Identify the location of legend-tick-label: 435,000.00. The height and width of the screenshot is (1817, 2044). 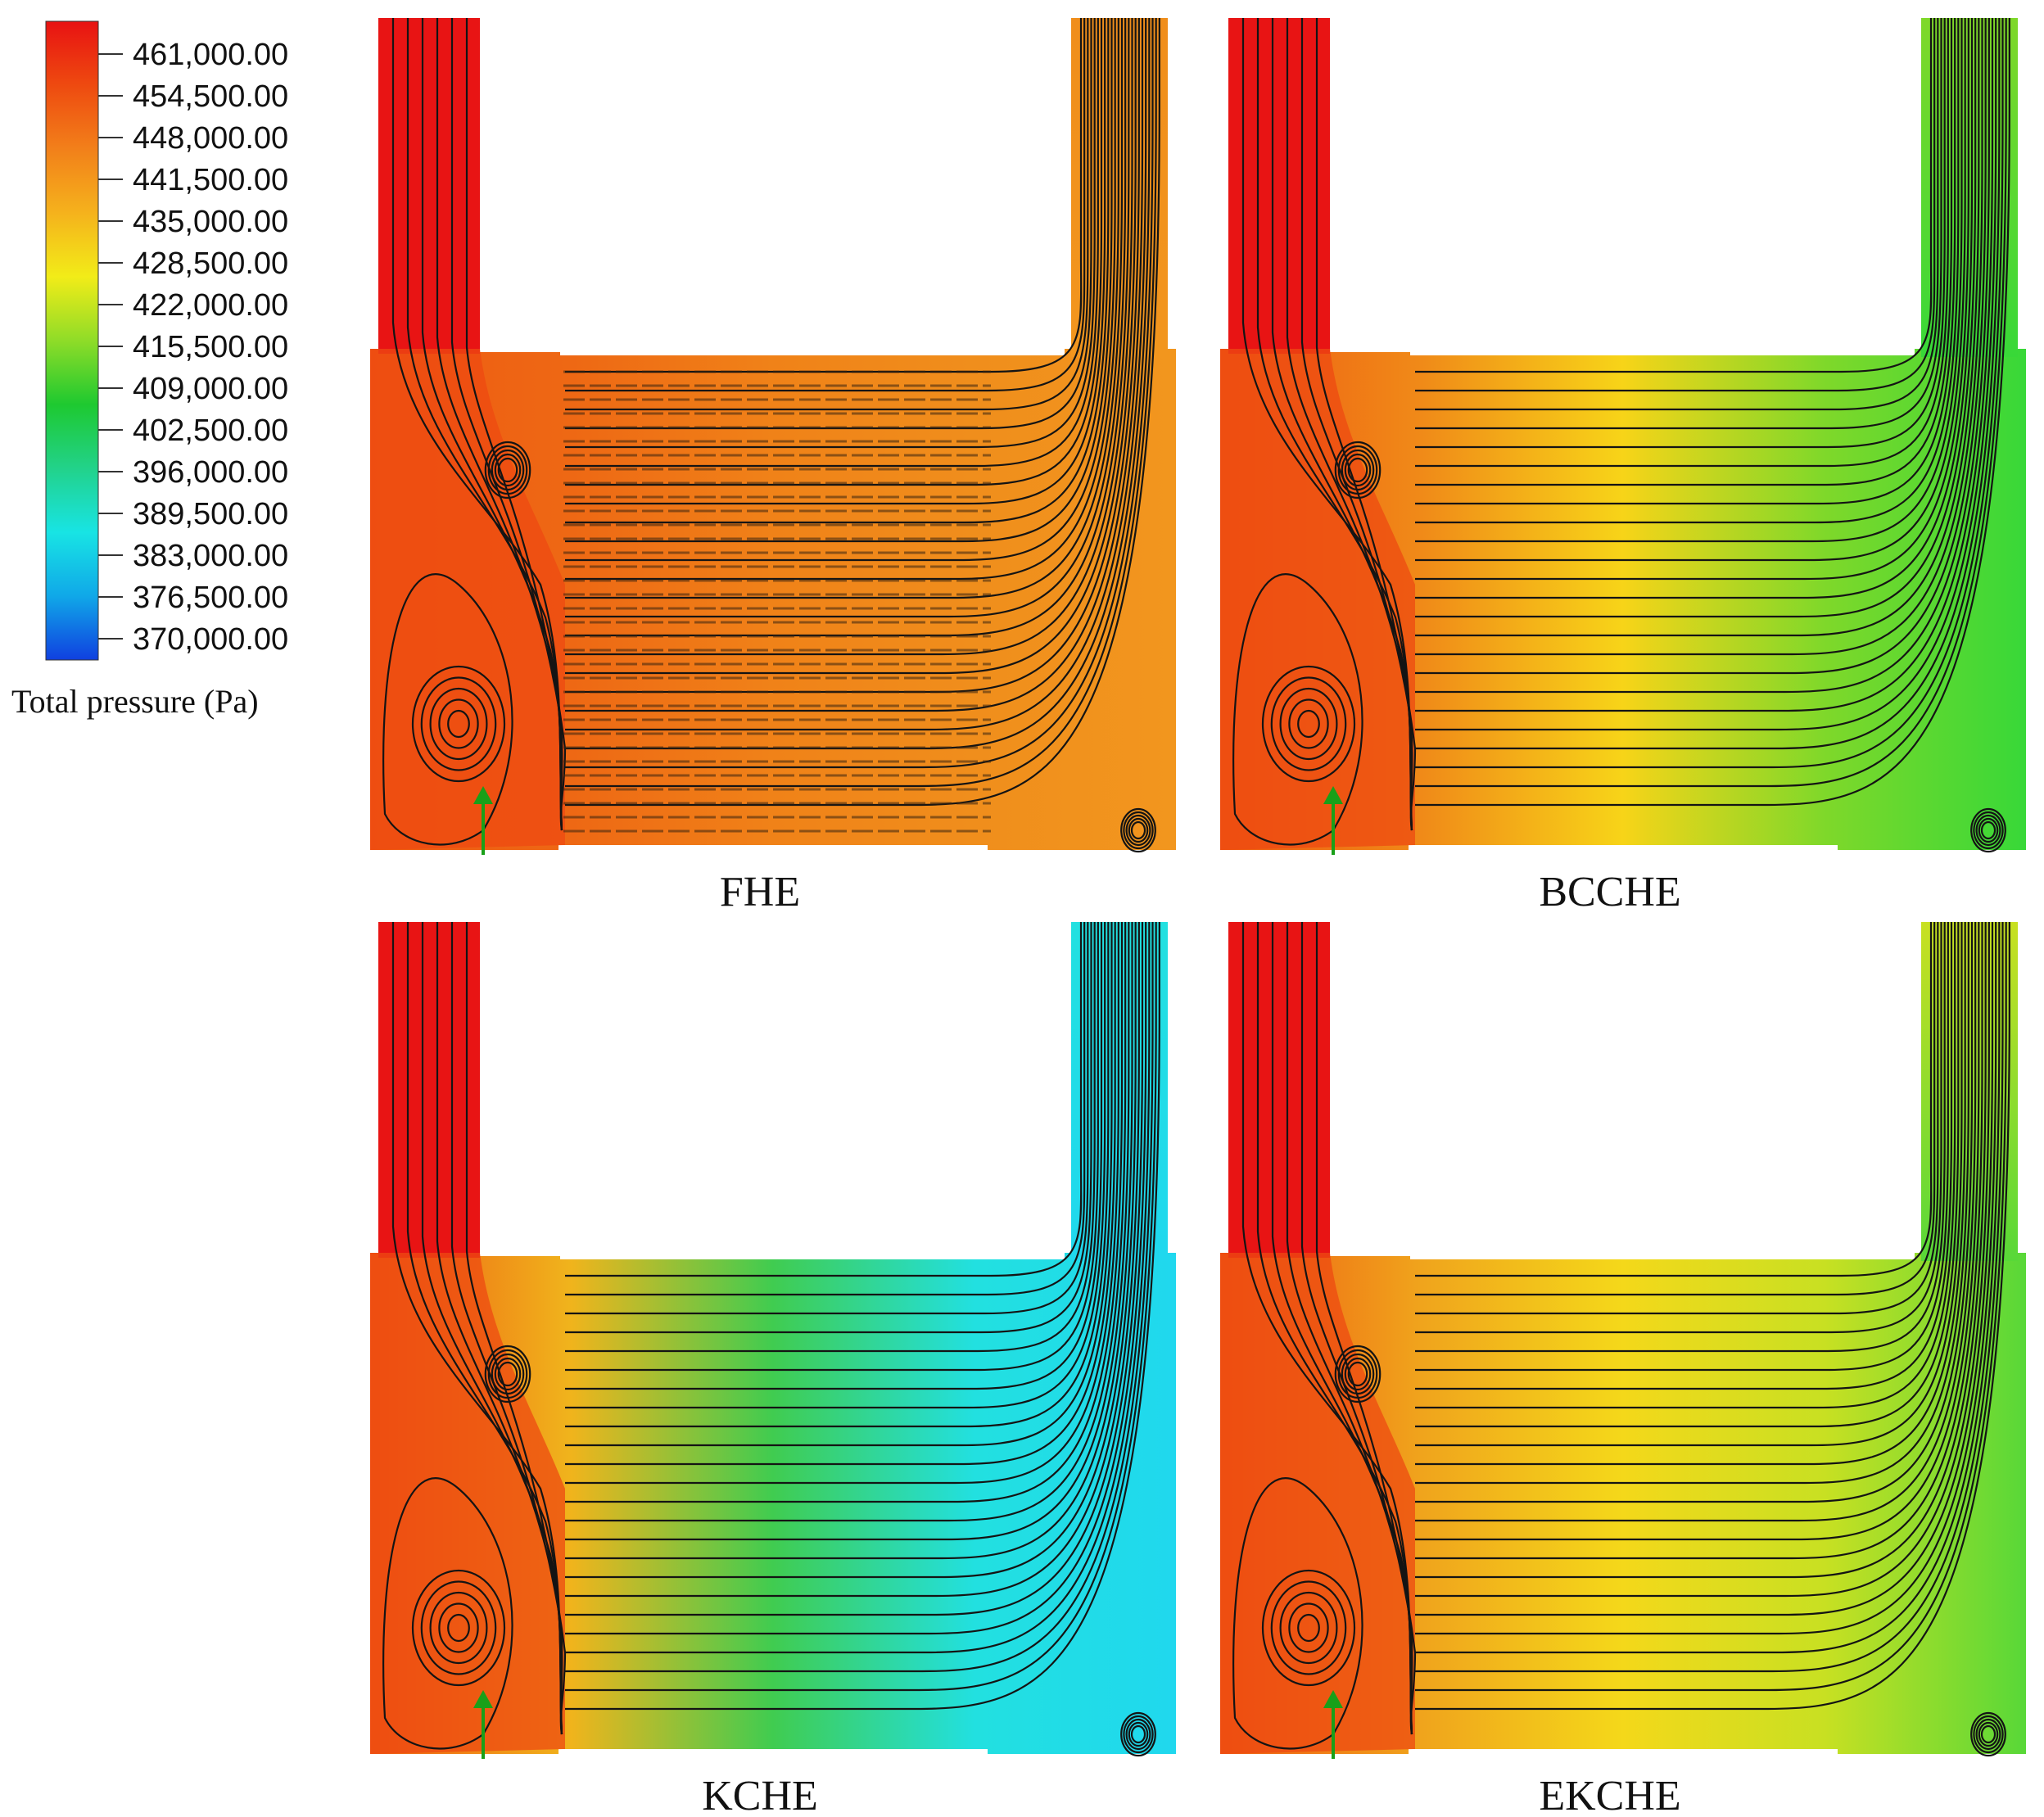
(210, 222).